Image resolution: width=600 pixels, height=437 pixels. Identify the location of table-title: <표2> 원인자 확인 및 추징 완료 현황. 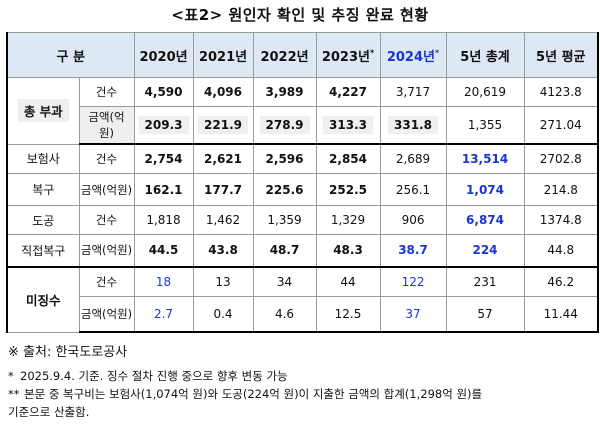
(300, 15).